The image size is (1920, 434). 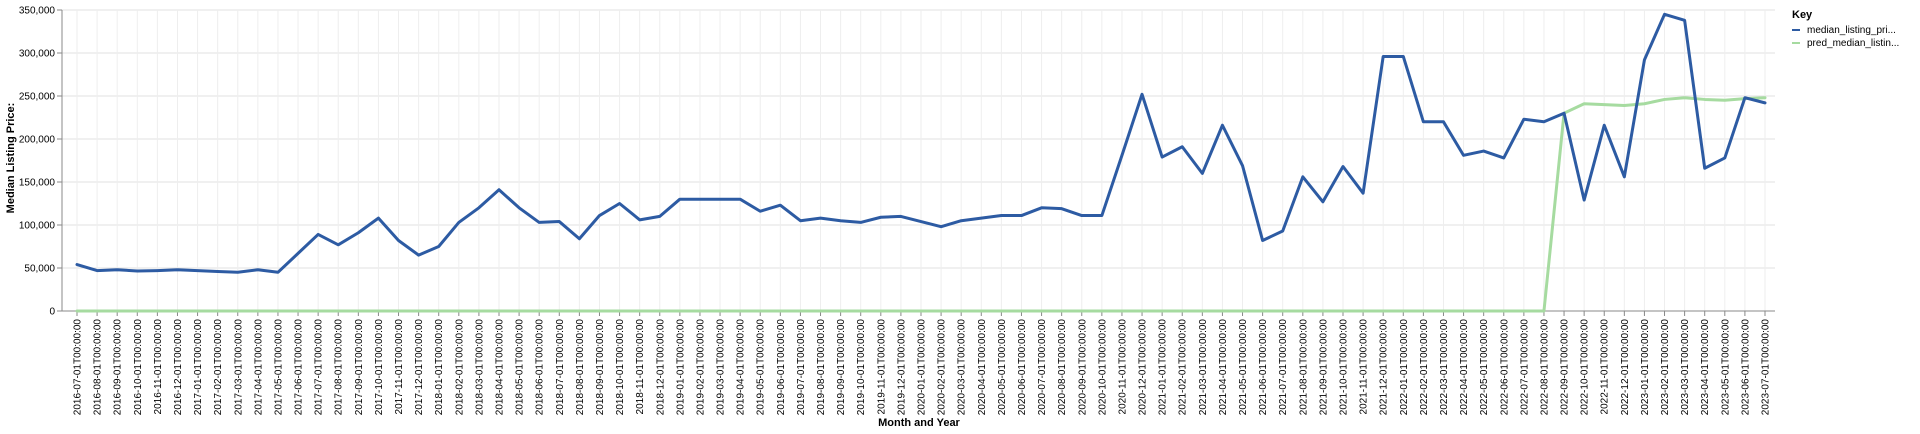 I want to click on x-tick-label: 2023-02-01T00:00:00, so click(x=1665, y=367).